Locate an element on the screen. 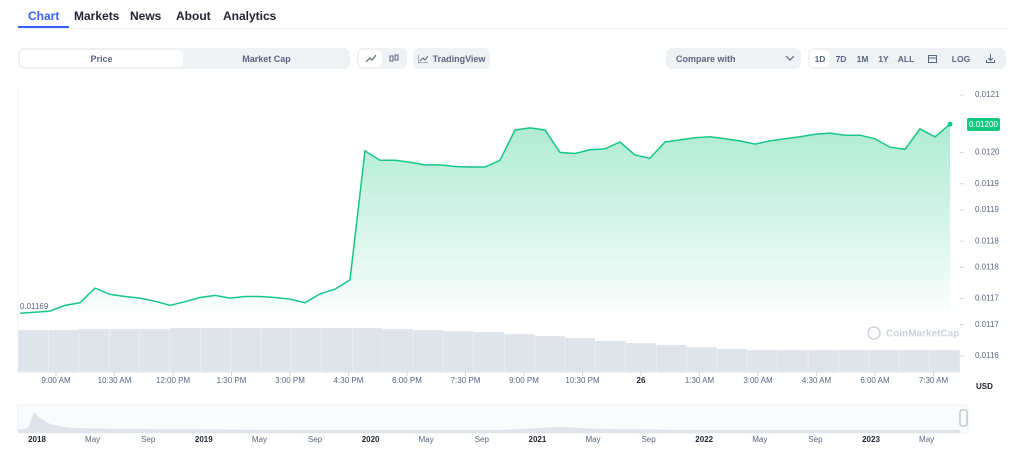 This screenshot has height=457, width=1024. tab: Analytics is located at coordinates (250, 16).